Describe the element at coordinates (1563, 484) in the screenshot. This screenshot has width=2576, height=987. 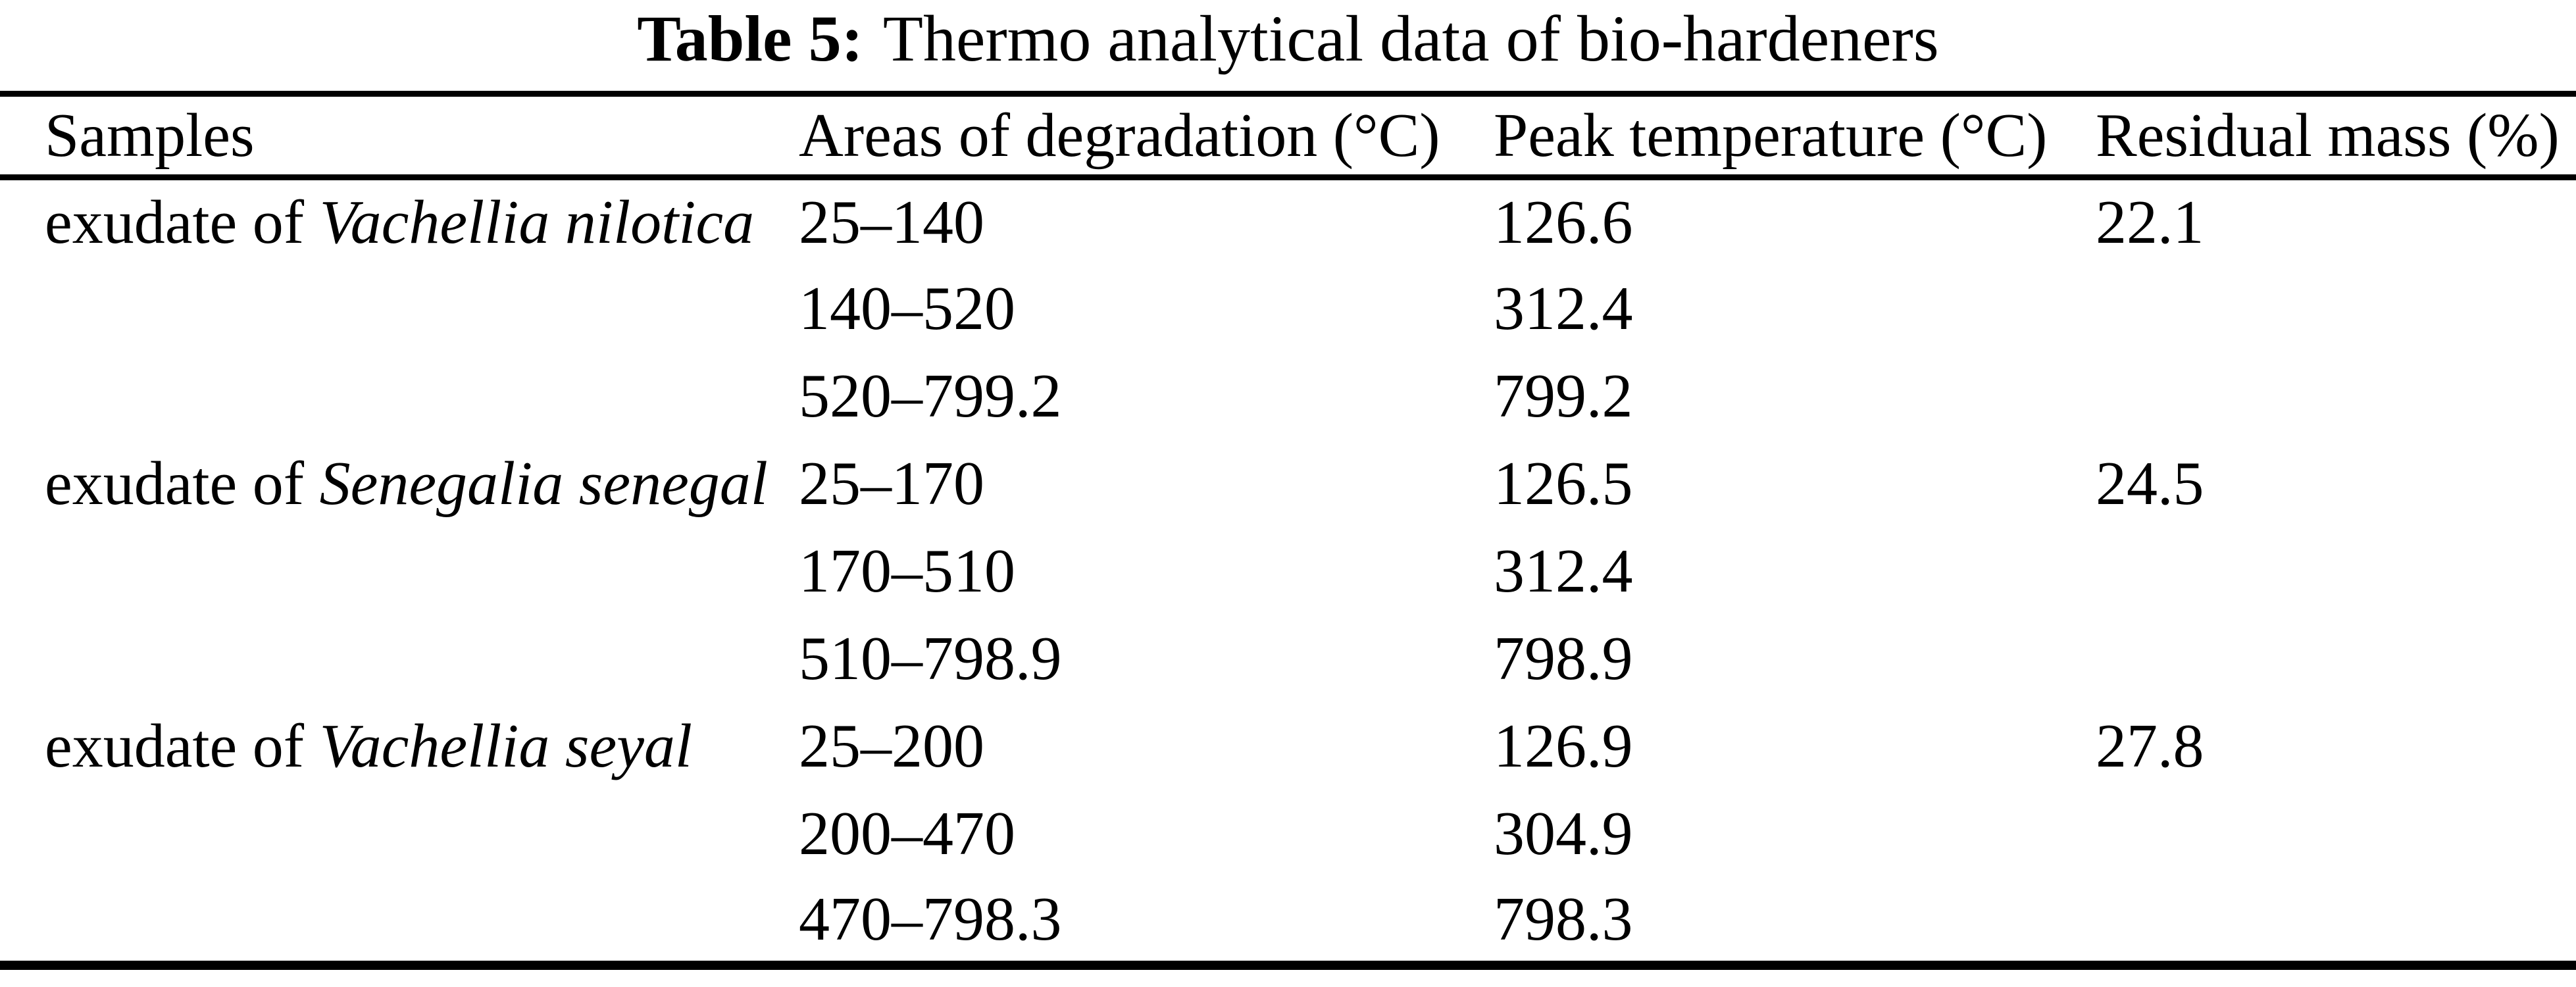
I see `cell-peak: 126.5` at that location.